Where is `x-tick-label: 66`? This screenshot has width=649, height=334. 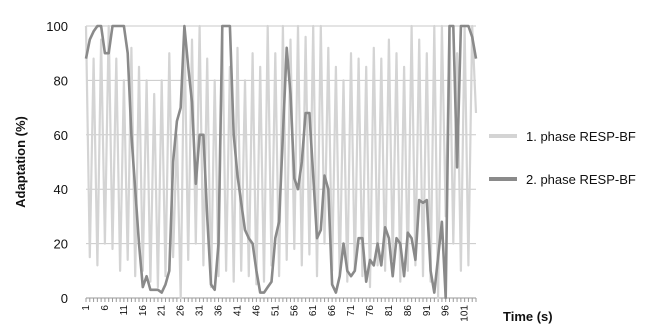 x-tick-label: 66 is located at coordinates (332, 311).